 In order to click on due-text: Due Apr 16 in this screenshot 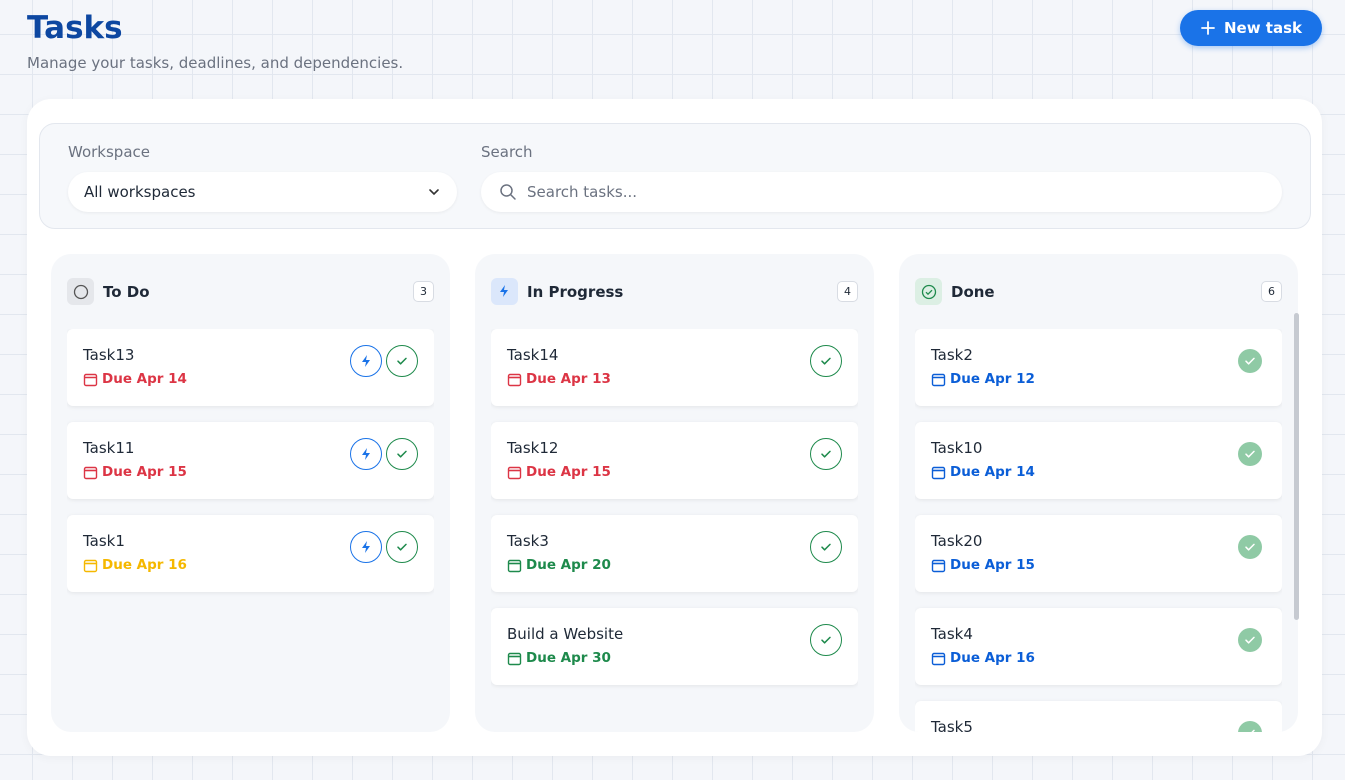, I will do `click(144, 565)`.